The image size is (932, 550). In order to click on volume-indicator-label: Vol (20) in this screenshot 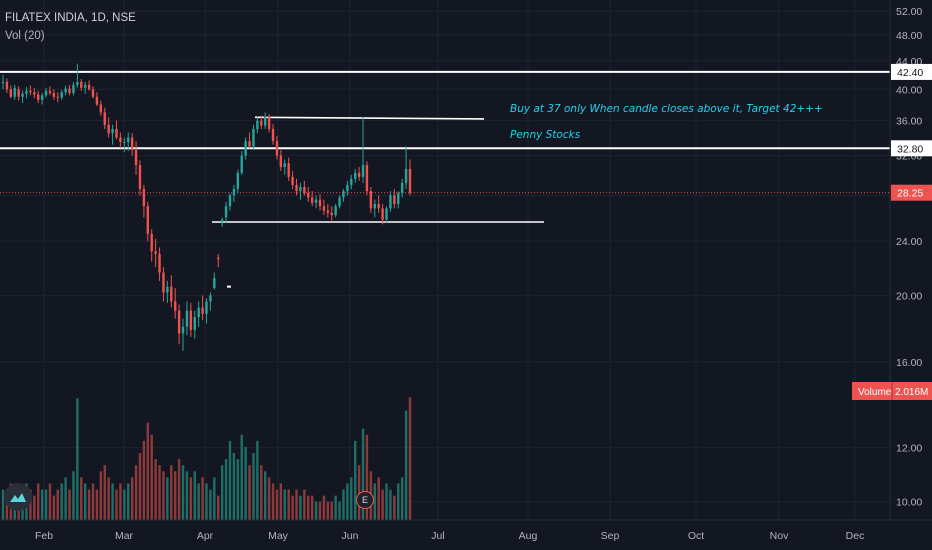, I will do `click(25, 36)`.